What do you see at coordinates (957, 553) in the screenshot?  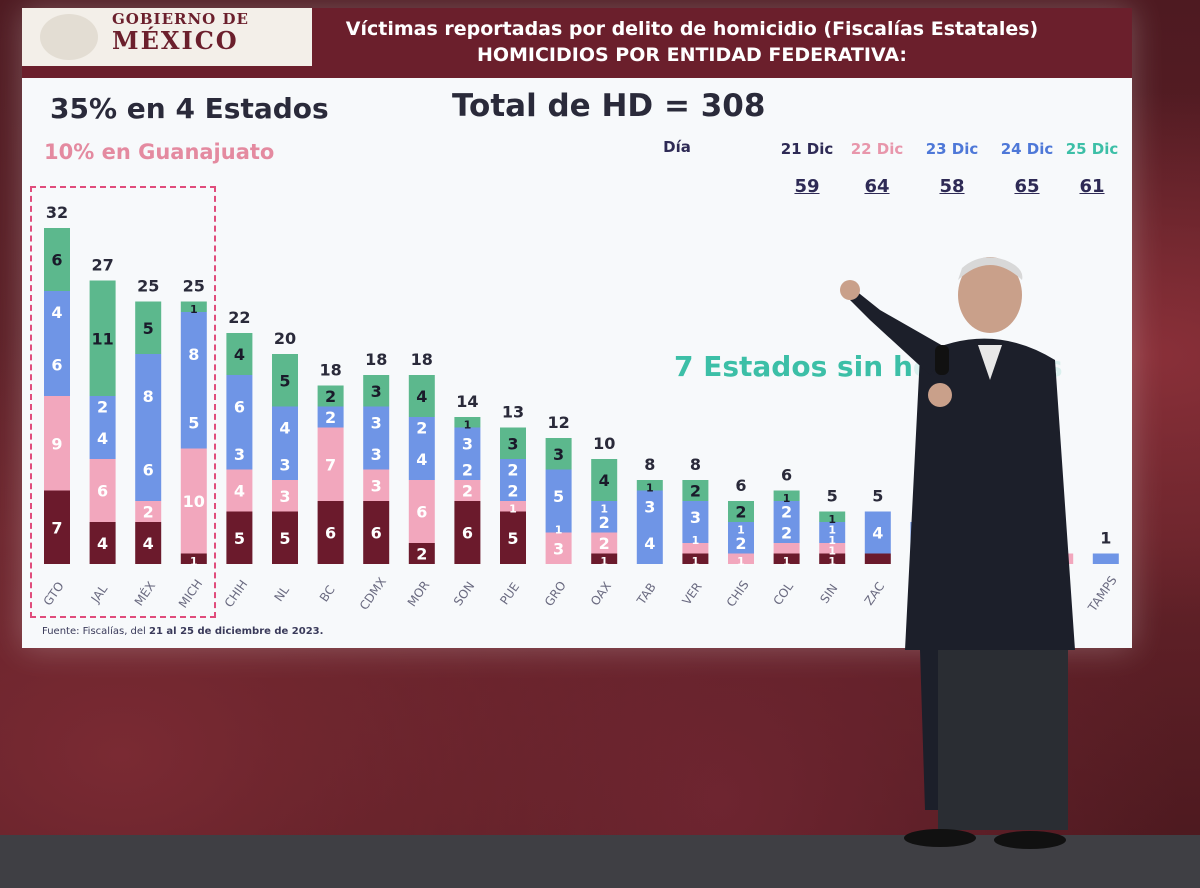 I see `presenter-figure` at bounding box center [957, 553].